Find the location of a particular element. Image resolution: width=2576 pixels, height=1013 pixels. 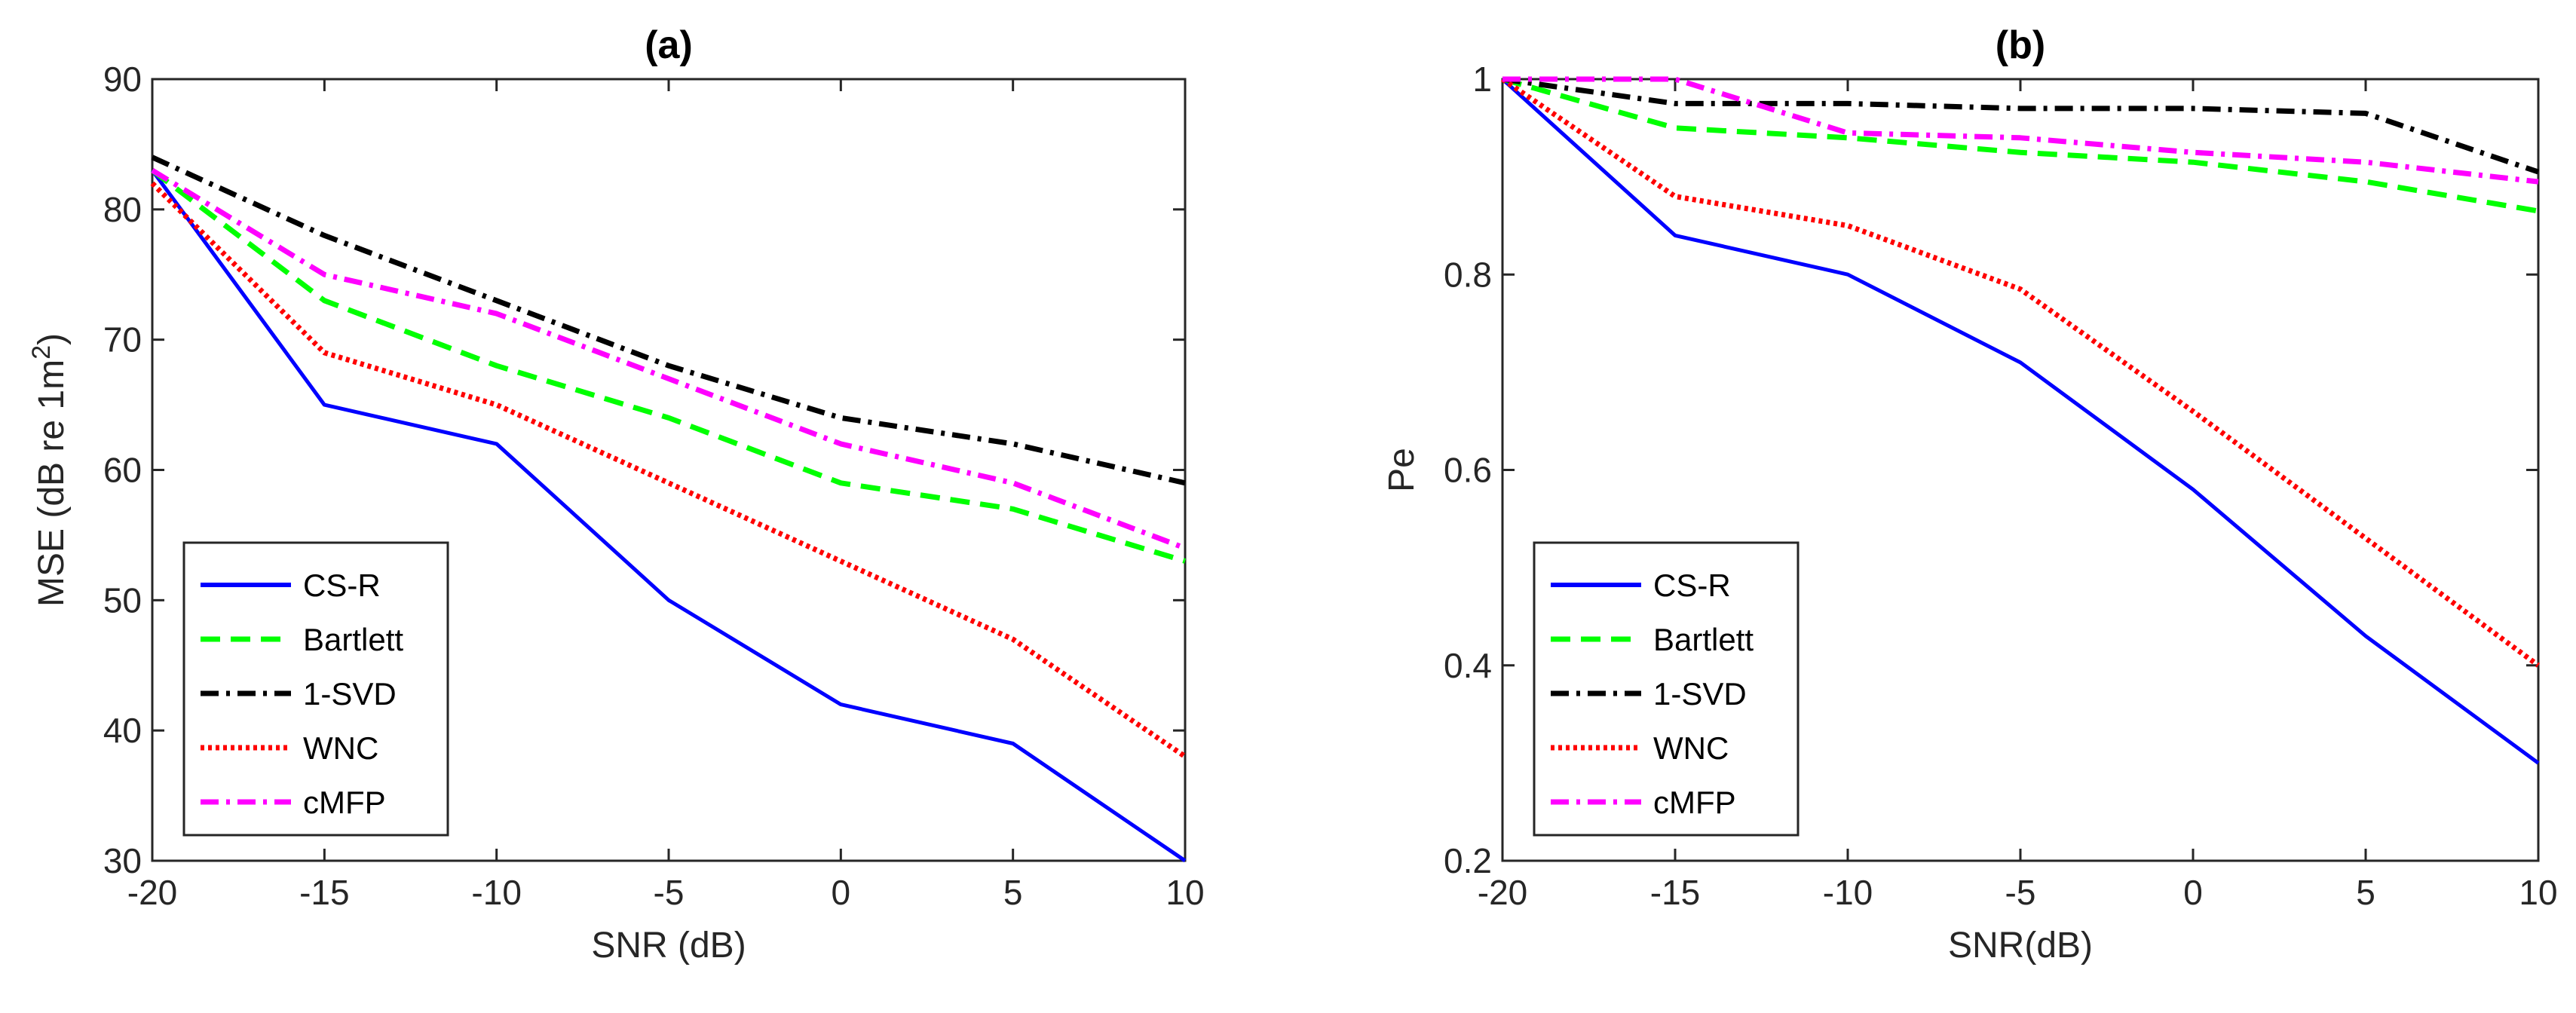

y-tick-label: 0.2 is located at coordinates (1468, 861).